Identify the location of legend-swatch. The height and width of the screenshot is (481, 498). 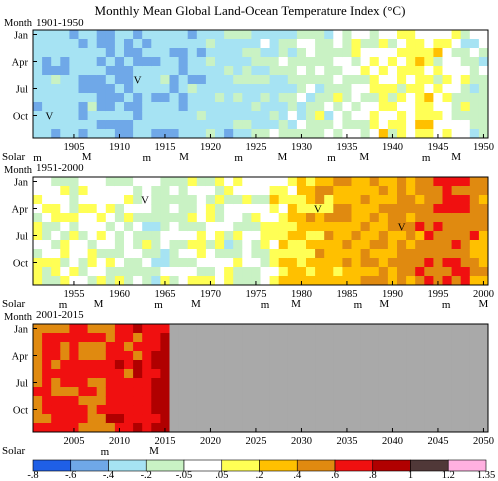
(278, 465).